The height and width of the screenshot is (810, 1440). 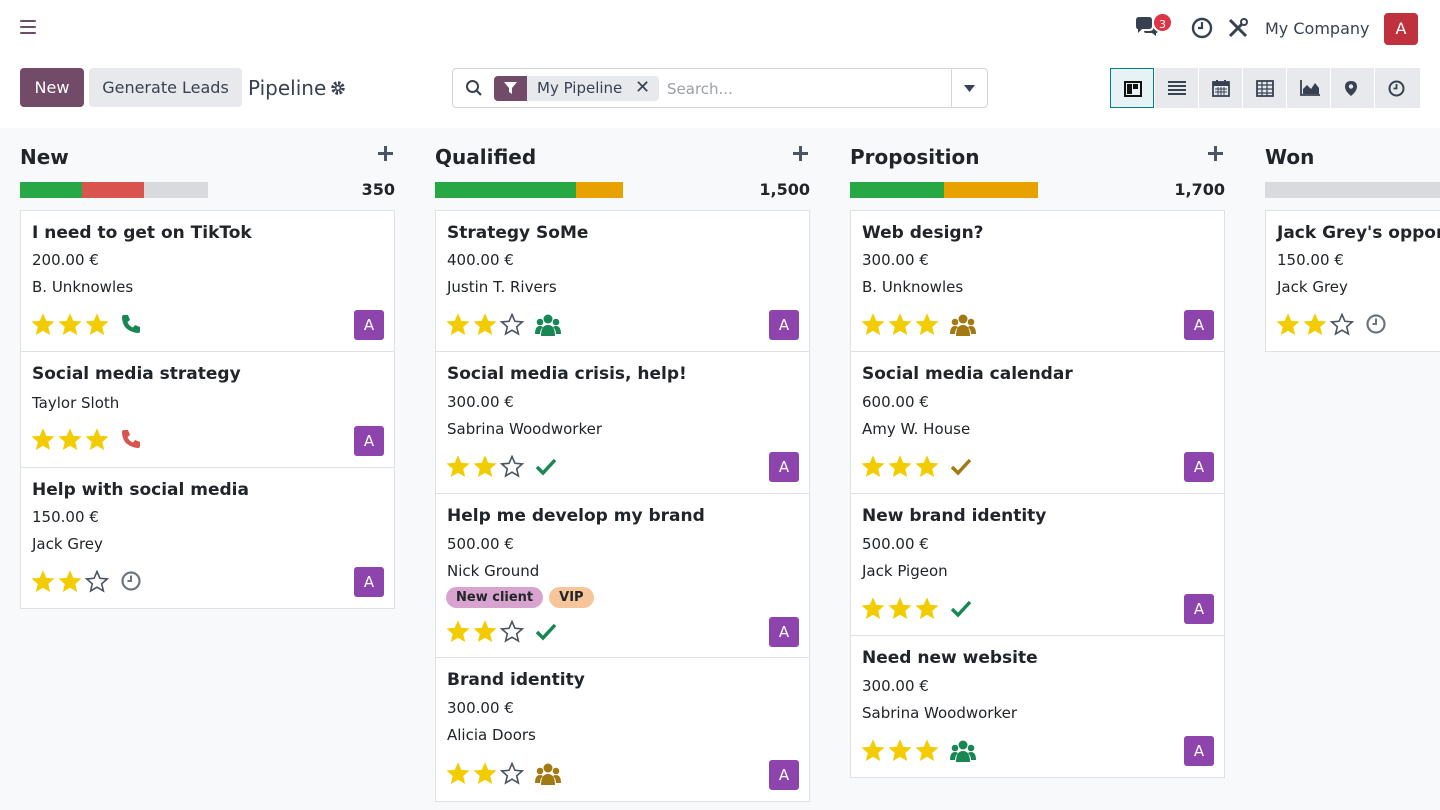 What do you see at coordinates (1401, 29) in the screenshot?
I see `user-avatar: A` at bounding box center [1401, 29].